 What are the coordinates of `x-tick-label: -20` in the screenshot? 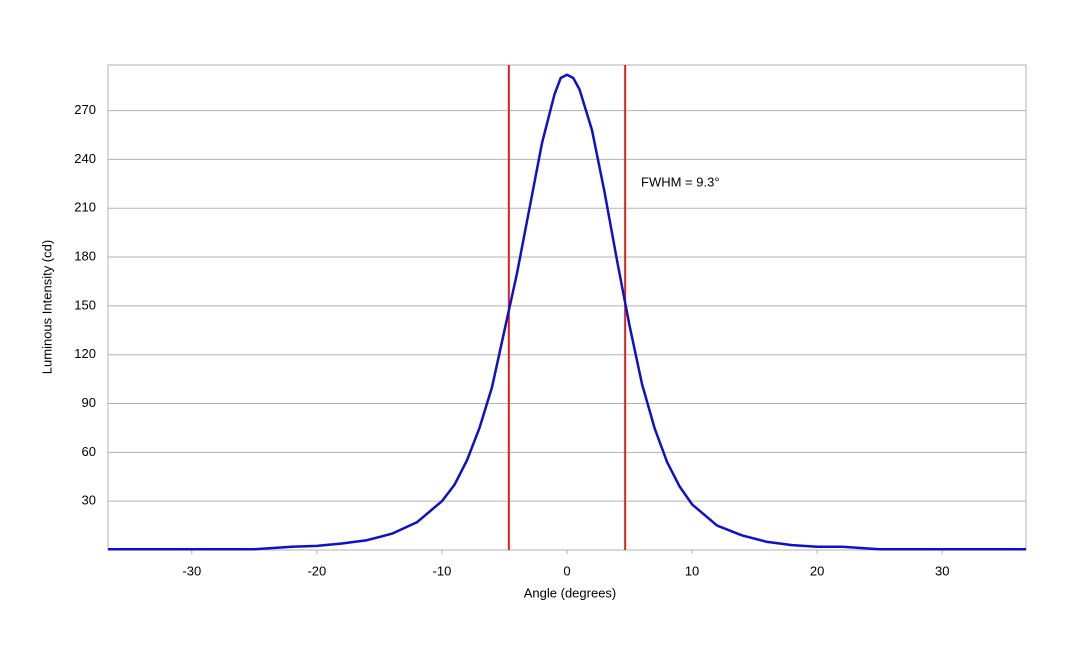 It's located at (316, 570).